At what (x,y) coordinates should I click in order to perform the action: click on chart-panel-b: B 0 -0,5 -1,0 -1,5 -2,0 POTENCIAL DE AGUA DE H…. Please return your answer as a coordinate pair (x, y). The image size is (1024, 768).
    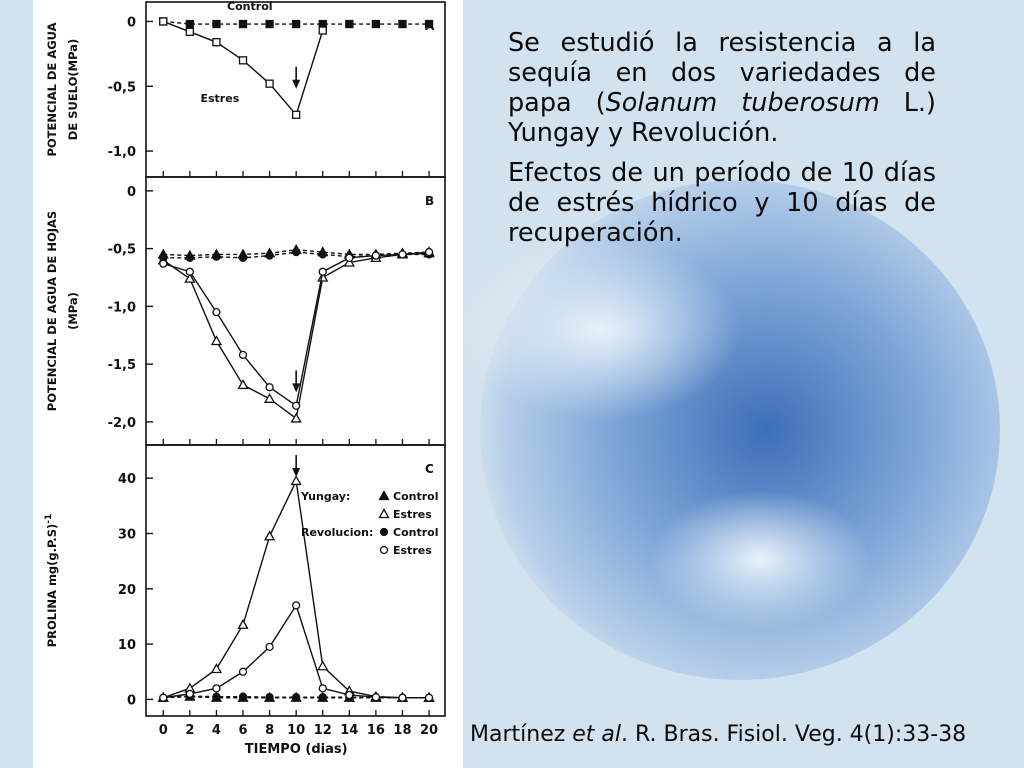
    Looking at the image, I should click on (245, 311).